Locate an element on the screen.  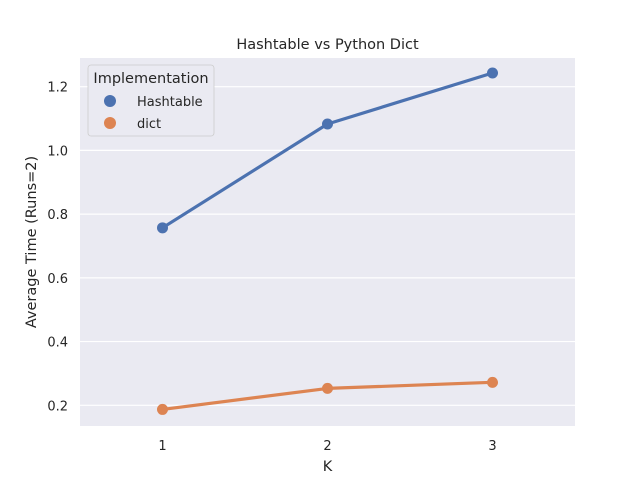
y-tick-label: 1.2 is located at coordinates (57, 88).